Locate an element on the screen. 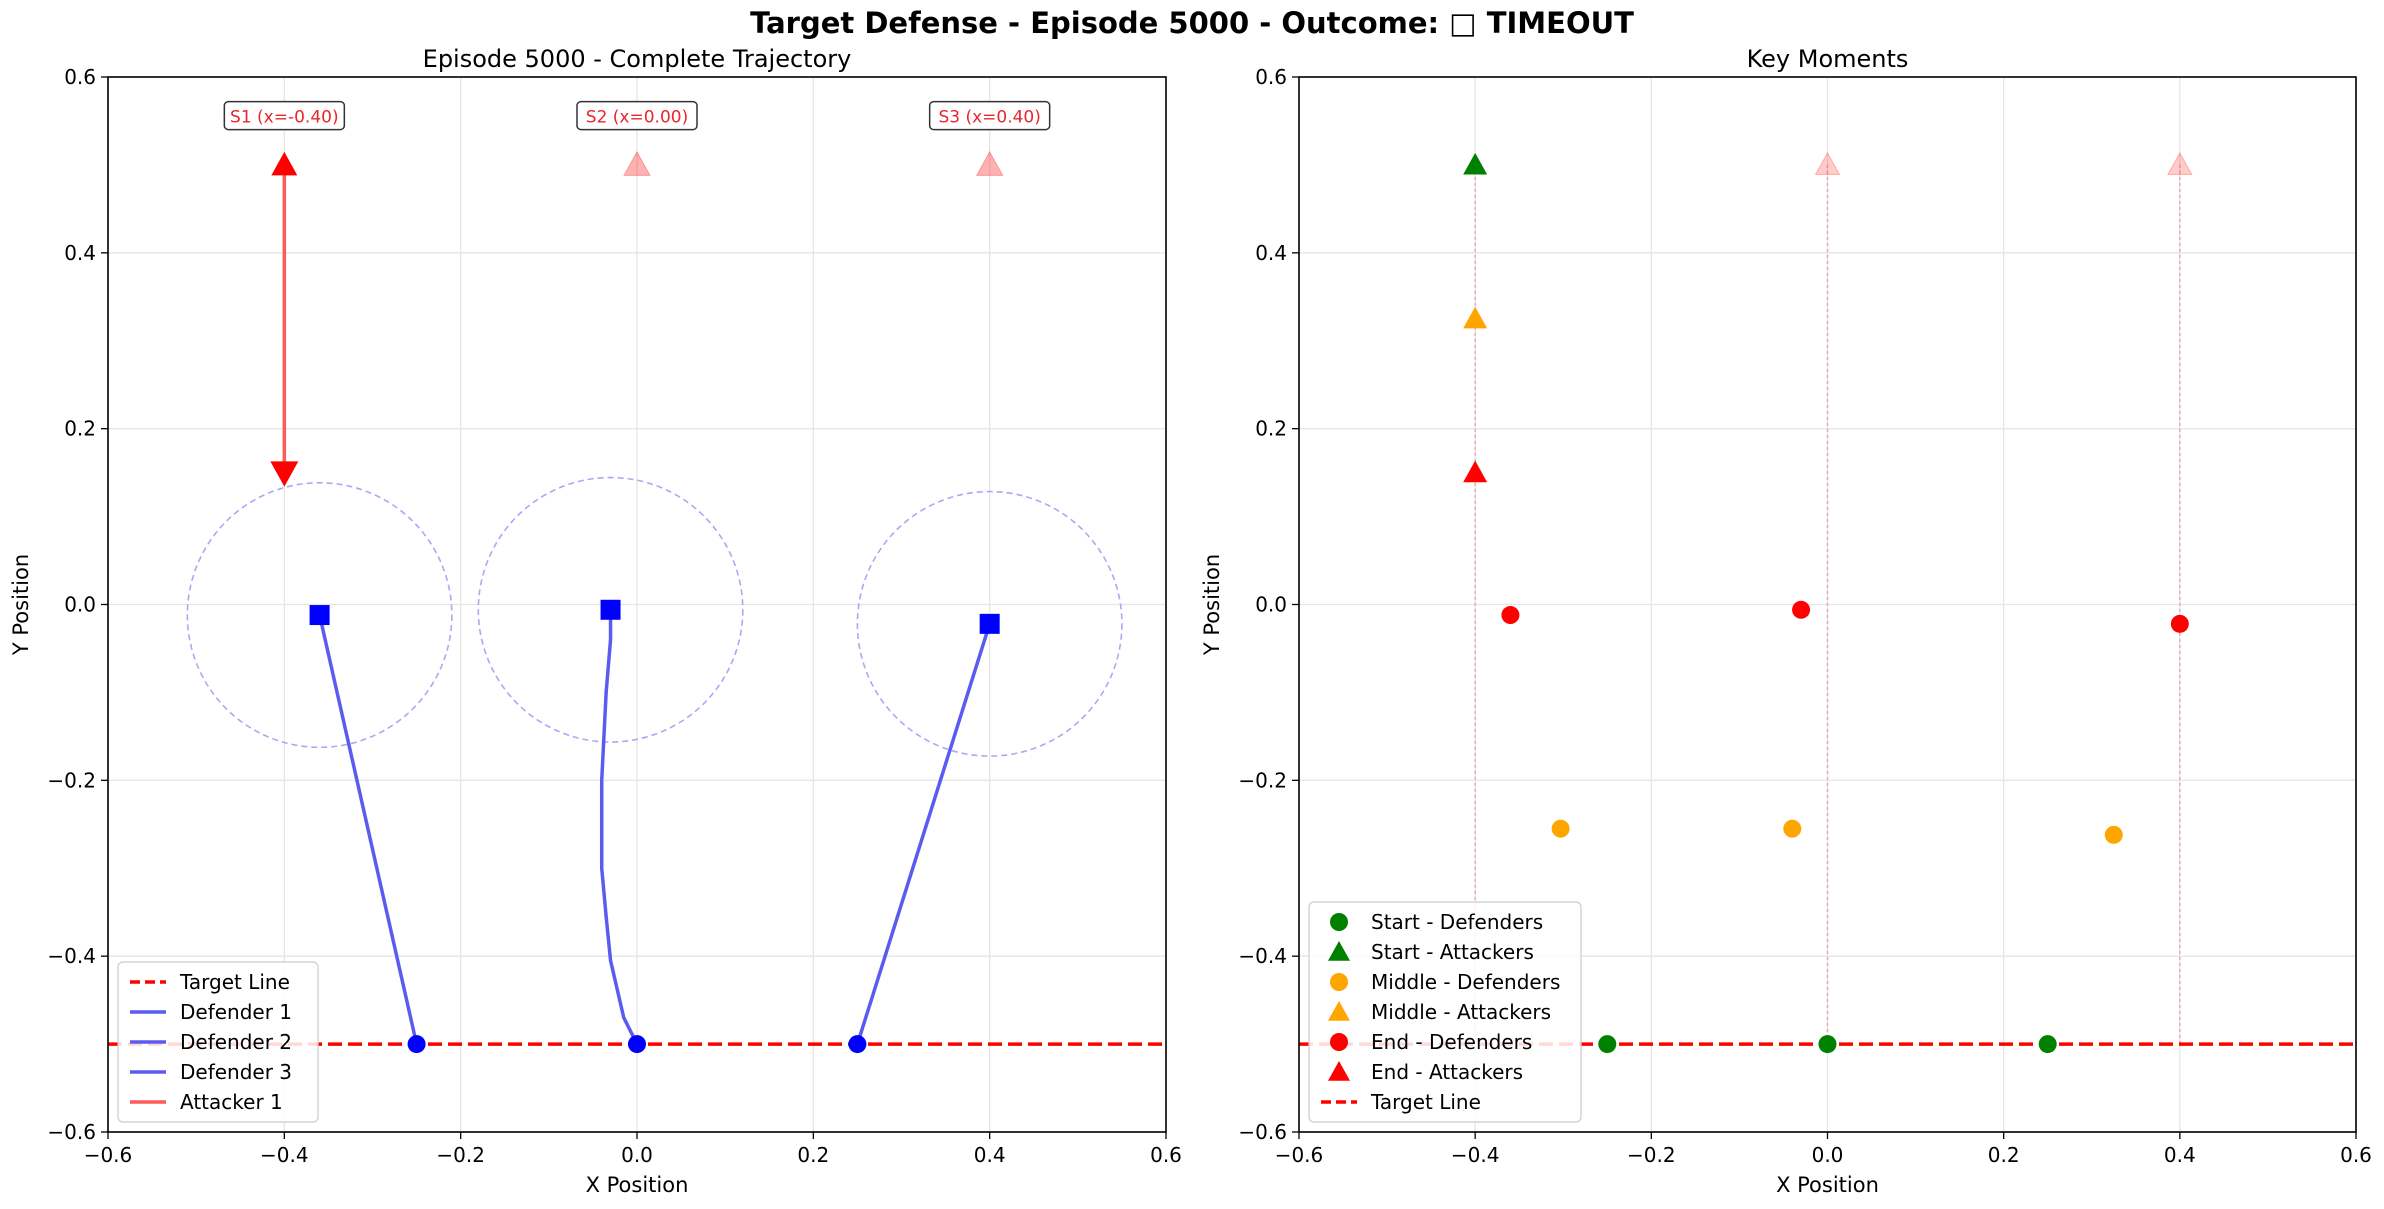 Image resolution: width=2384 pixels, height=1209 pixels. spawn-label: S1 (x=-0.40) is located at coordinates (284, 118).